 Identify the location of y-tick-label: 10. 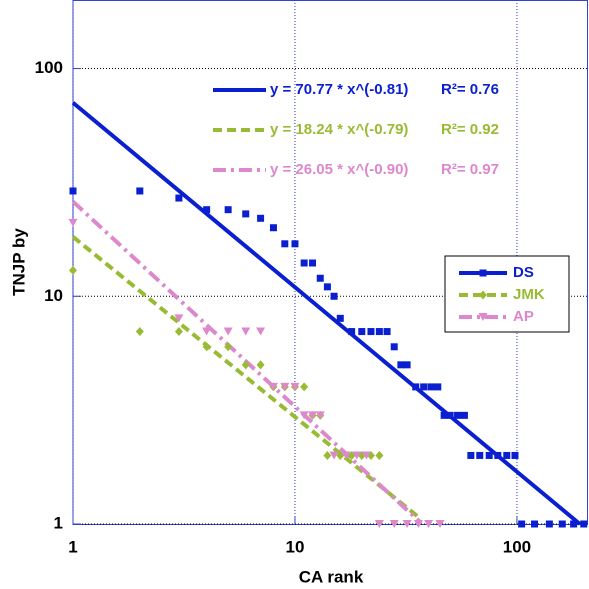
(53, 295).